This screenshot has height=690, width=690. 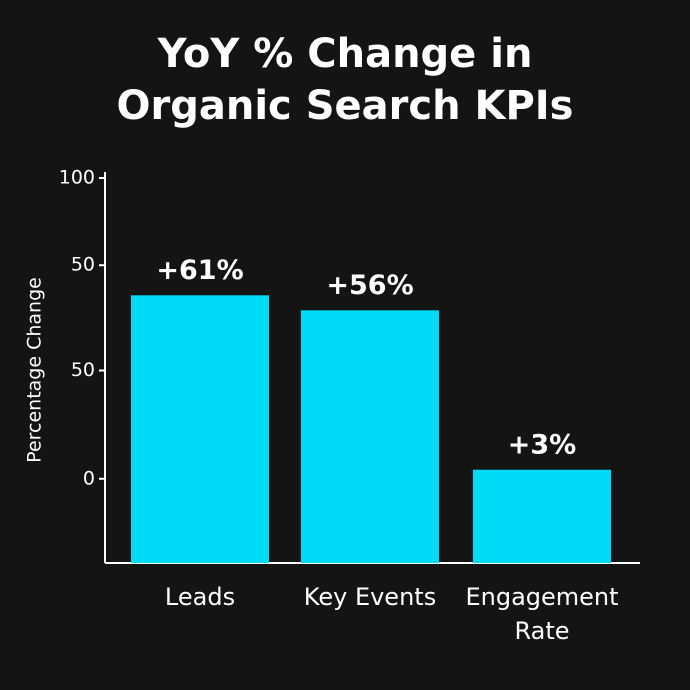 What do you see at coordinates (345, 80) in the screenshot?
I see `chart-title: YoY % Change in Organic Search KPIs` at bounding box center [345, 80].